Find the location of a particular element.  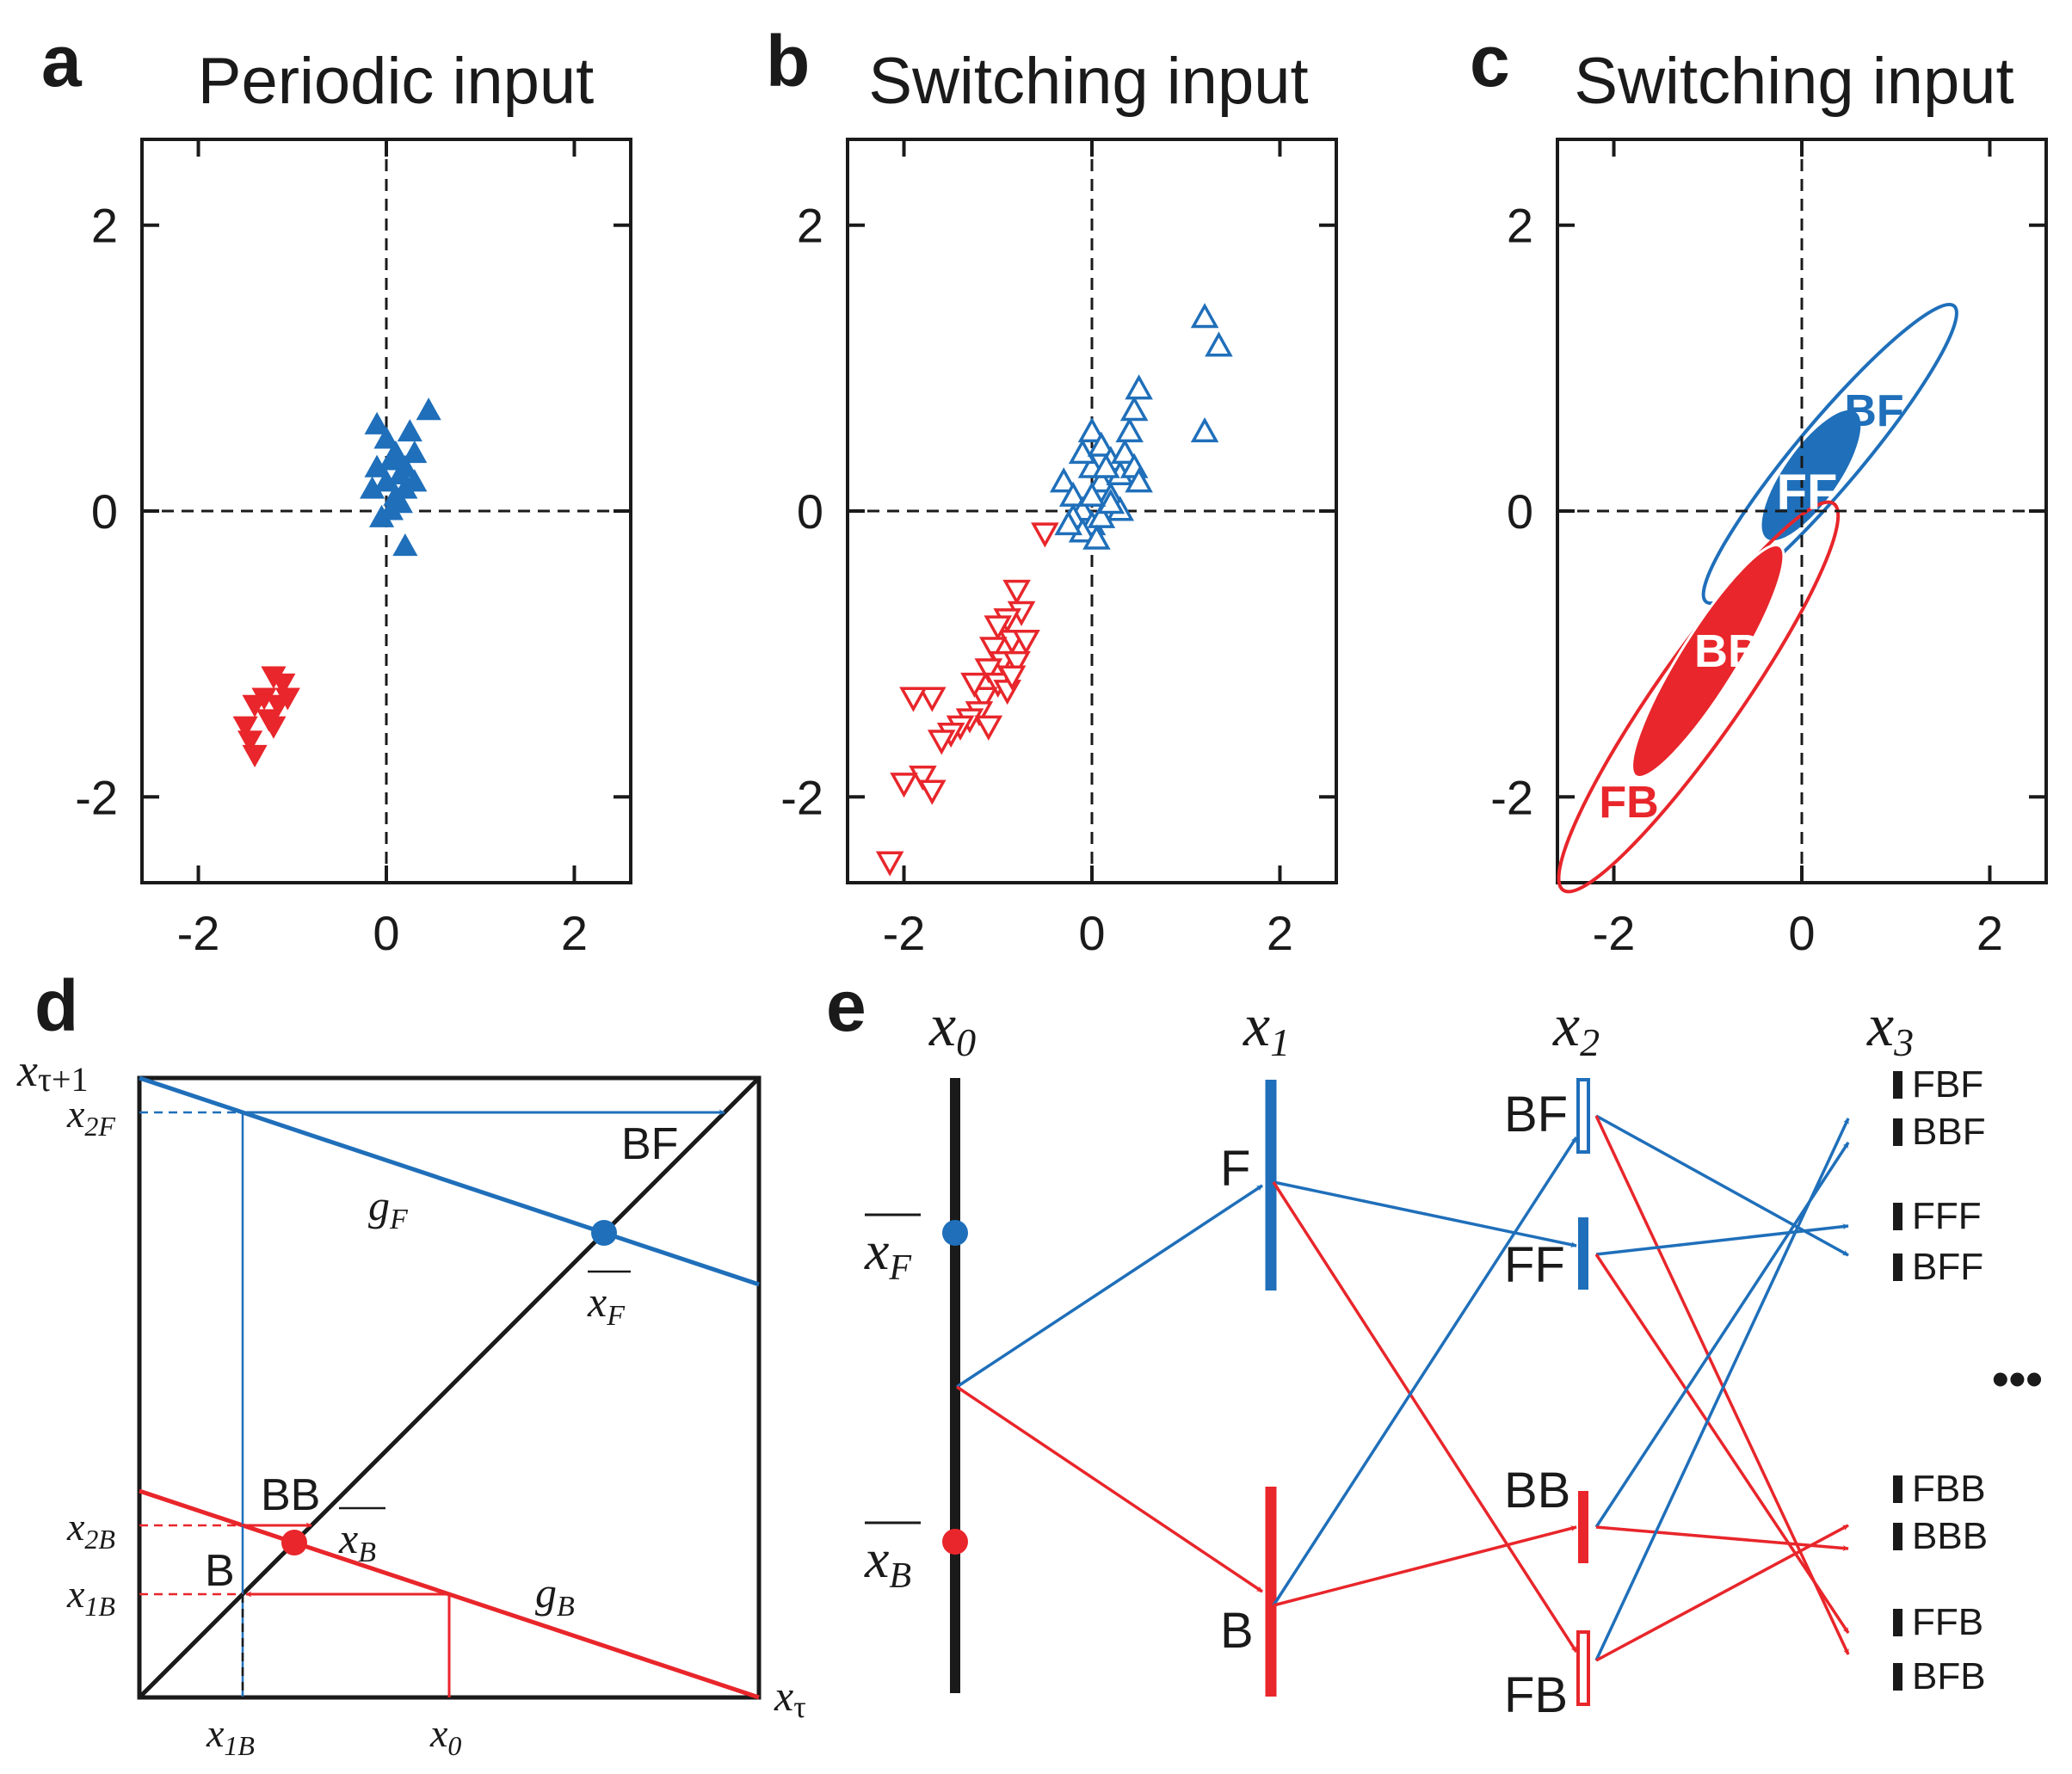

arrow-FF-FFF is located at coordinates (1722, 1239).